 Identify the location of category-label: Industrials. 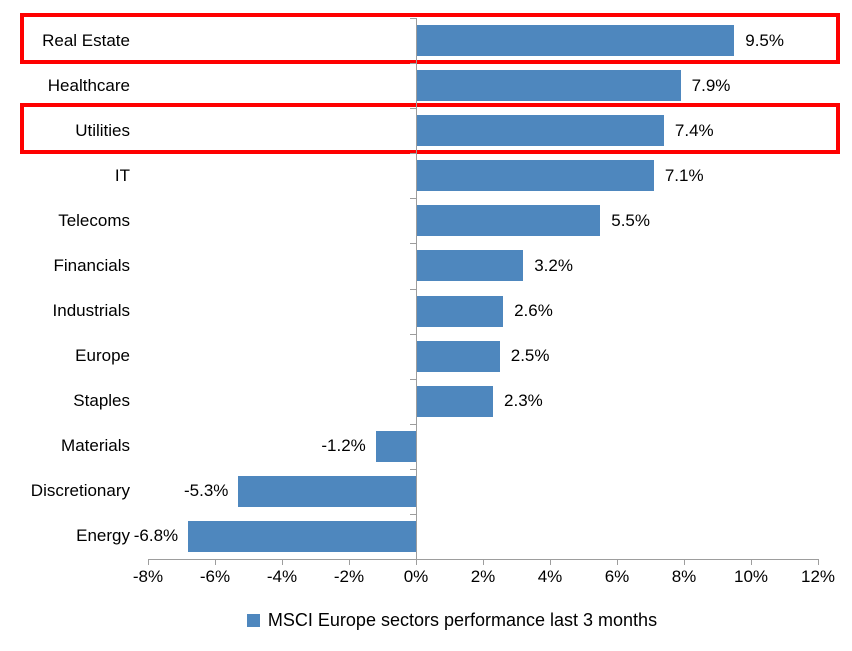
(91, 311).